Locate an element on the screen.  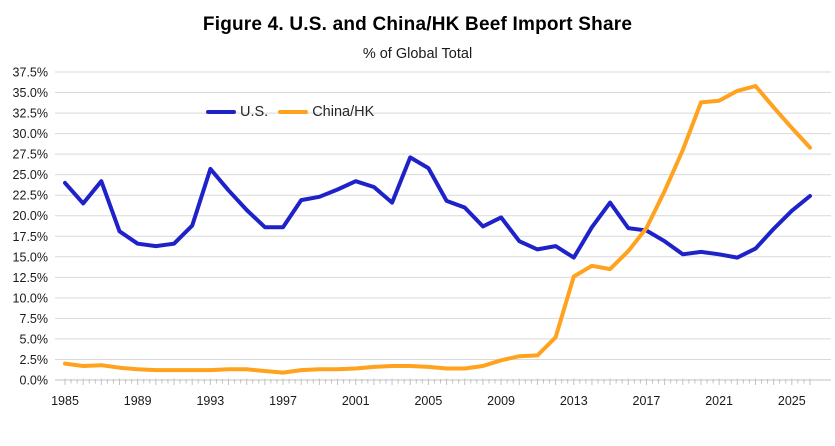
y-axis-tick-label: 5.0% is located at coordinates (34, 339).